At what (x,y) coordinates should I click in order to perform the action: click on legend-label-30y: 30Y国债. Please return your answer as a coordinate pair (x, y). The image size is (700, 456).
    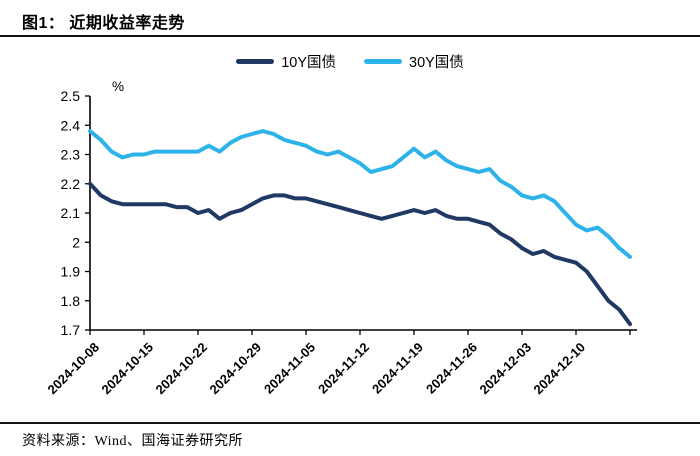
    Looking at the image, I should click on (436, 63).